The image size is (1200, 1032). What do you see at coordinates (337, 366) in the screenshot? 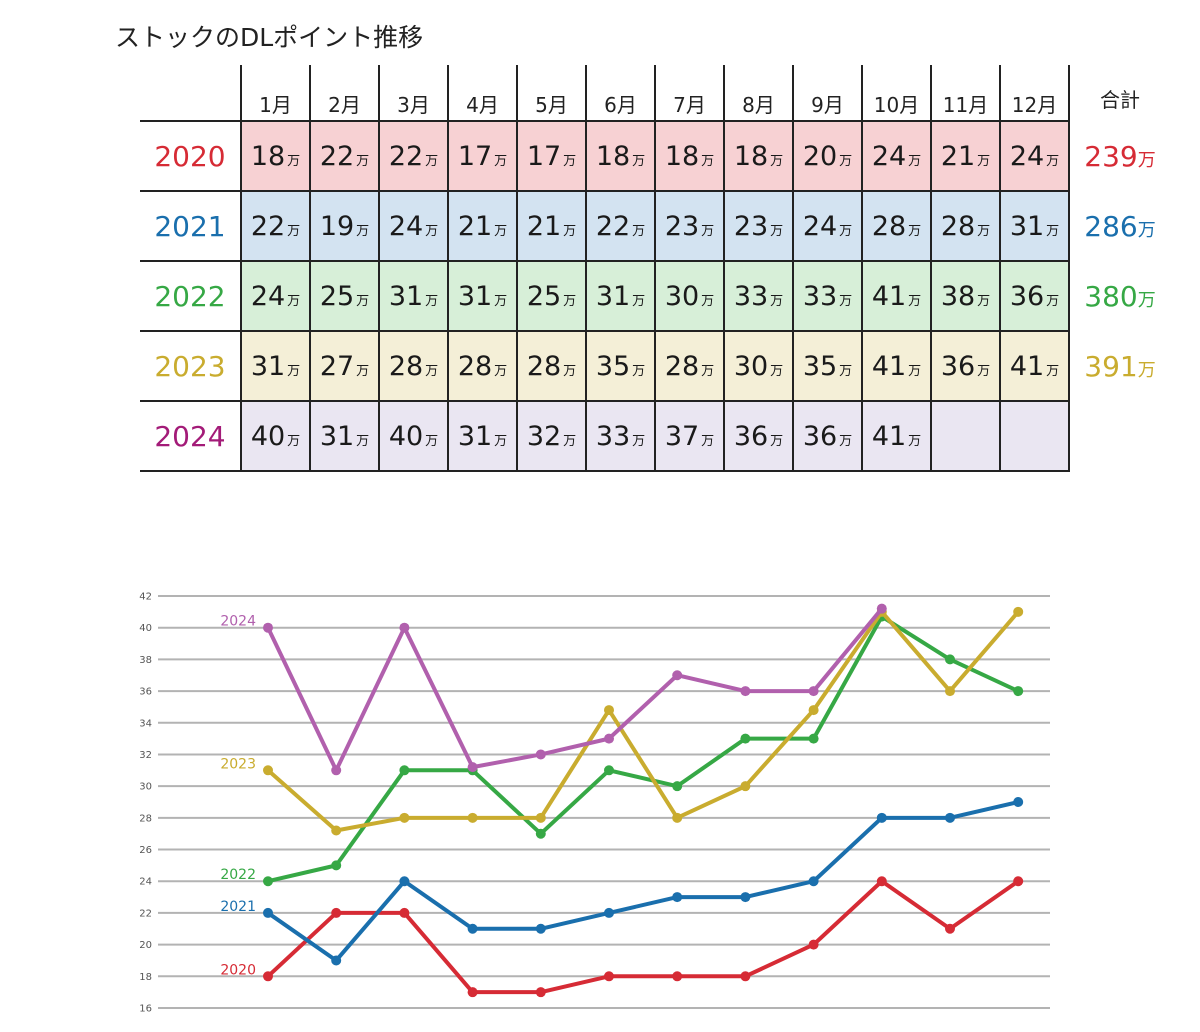
I see `cell-value: 27` at bounding box center [337, 366].